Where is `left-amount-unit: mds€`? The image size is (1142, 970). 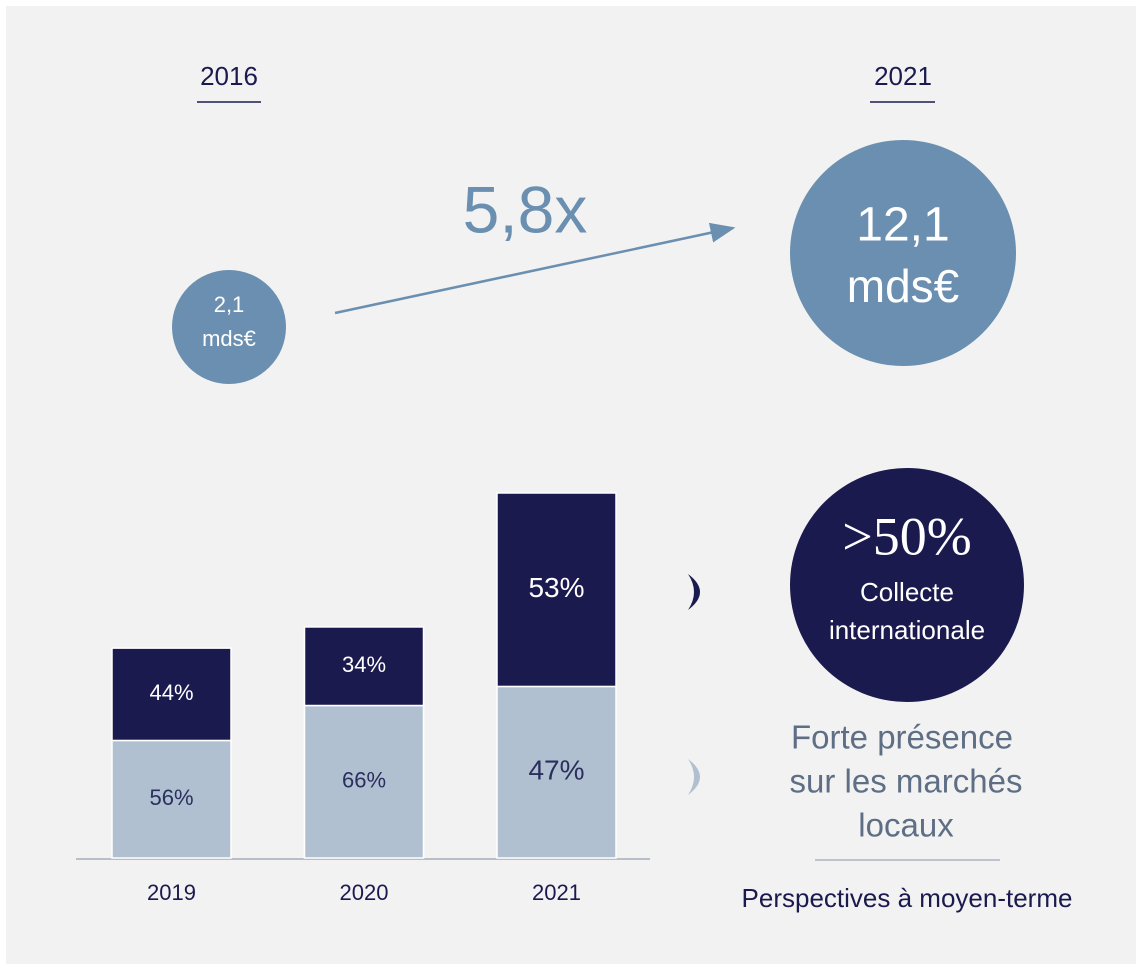
left-amount-unit: mds€ is located at coordinates (229, 338).